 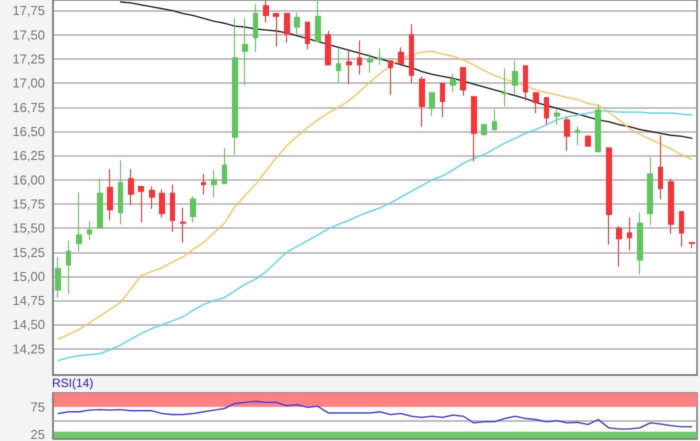 What do you see at coordinates (28, 204) in the screenshot?
I see `y-tick-label: 15,75` at bounding box center [28, 204].